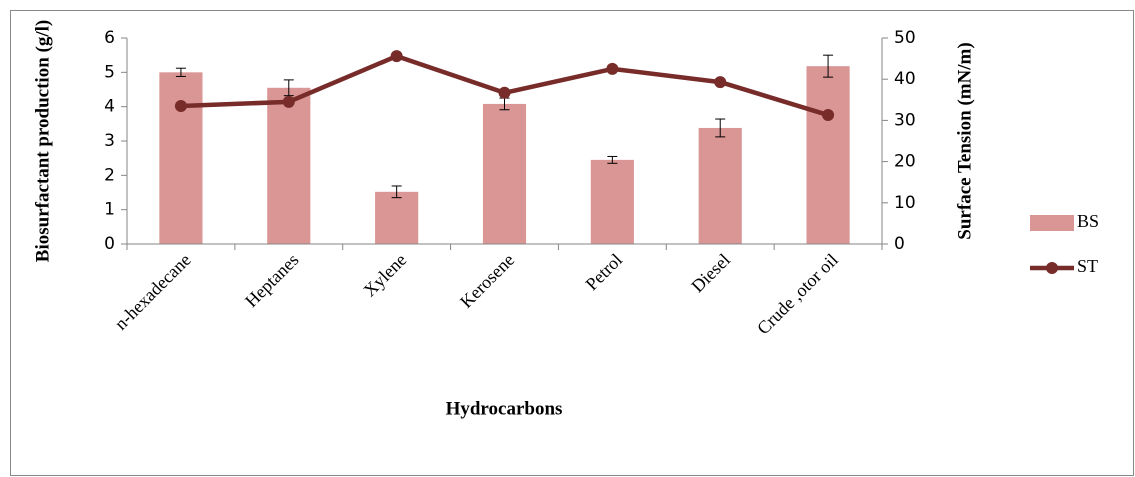 This screenshot has height=477, width=1135. I want to click on x-tick-label: Petrol, so click(604, 272).